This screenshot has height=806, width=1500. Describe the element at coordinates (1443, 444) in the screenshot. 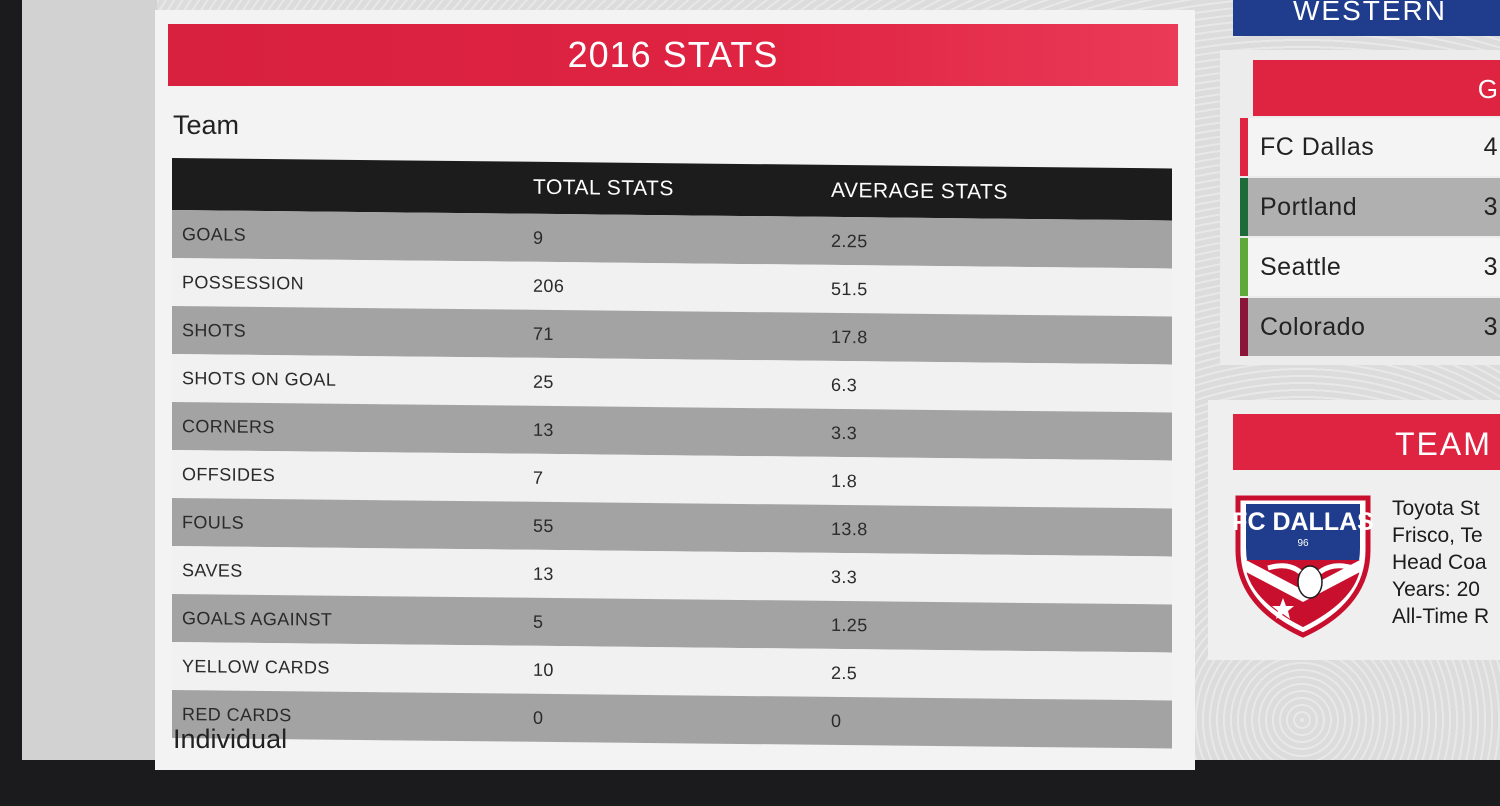

I see `team-card-title-text: TEAM` at that location.